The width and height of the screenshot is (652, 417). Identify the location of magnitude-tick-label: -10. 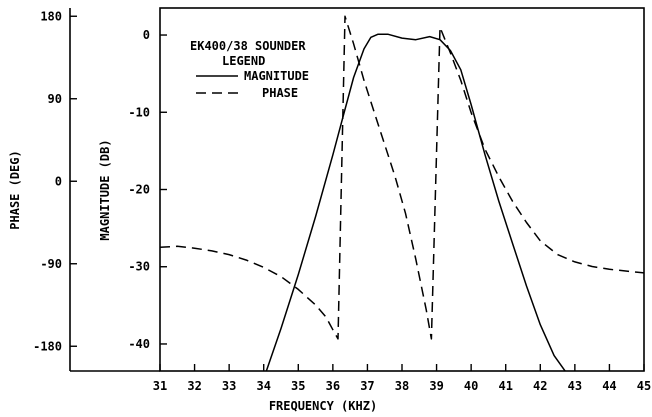
(139, 112).